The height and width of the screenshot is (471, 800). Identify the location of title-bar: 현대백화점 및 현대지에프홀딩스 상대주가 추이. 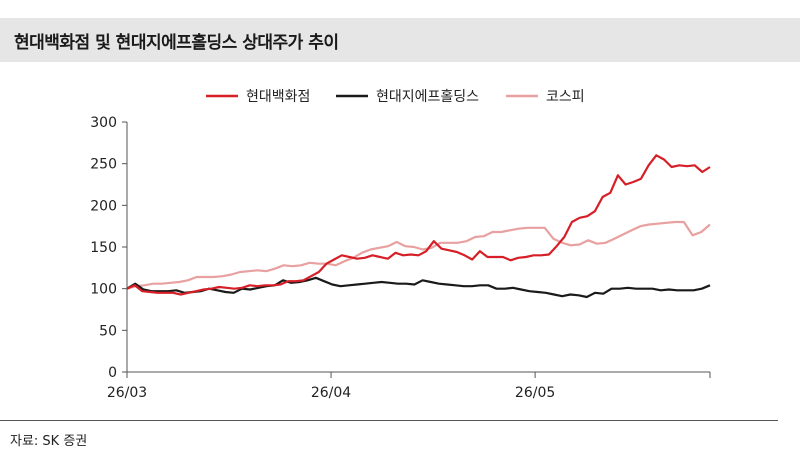
(400, 40).